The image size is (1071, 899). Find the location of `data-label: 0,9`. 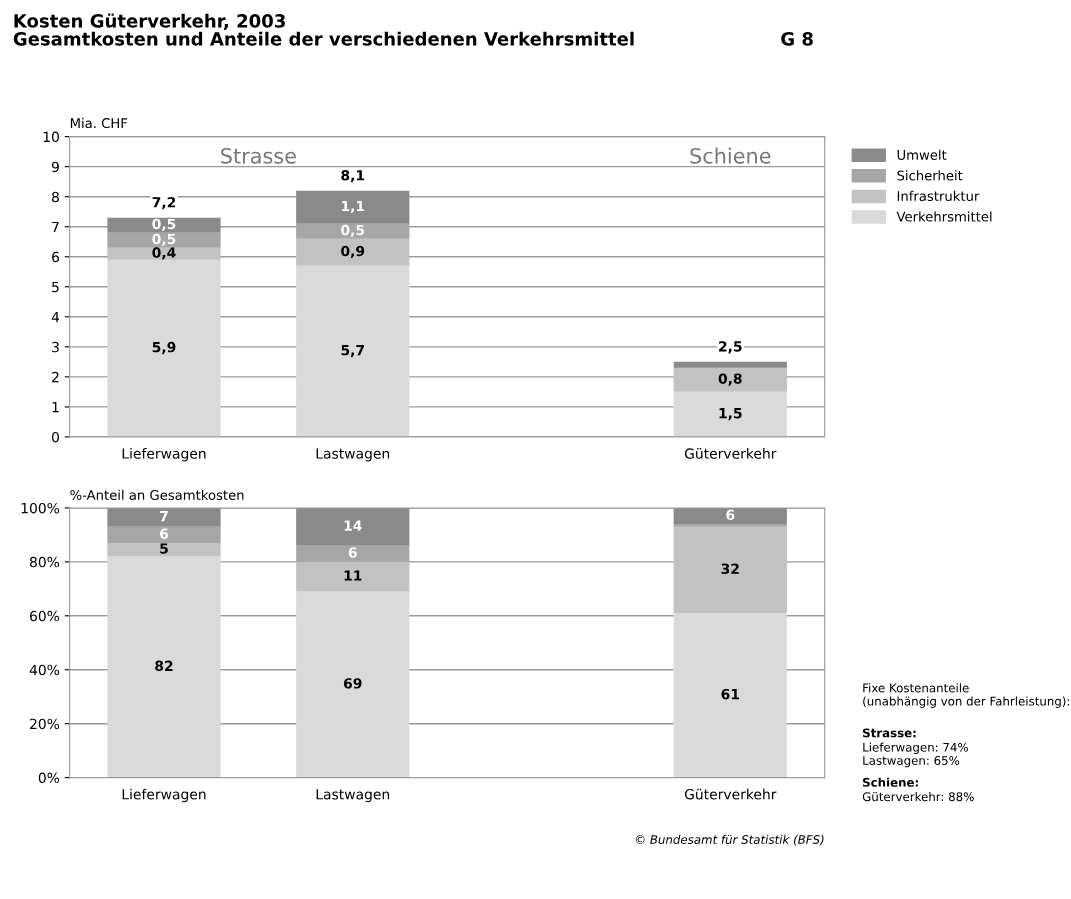

data-label: 0,9 is located at coordinates (353, 252).